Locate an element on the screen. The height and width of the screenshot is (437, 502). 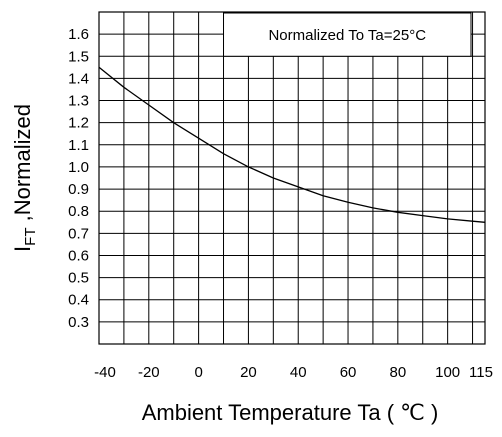
x-tick-label: 60 is located at coordinates (348, 372).